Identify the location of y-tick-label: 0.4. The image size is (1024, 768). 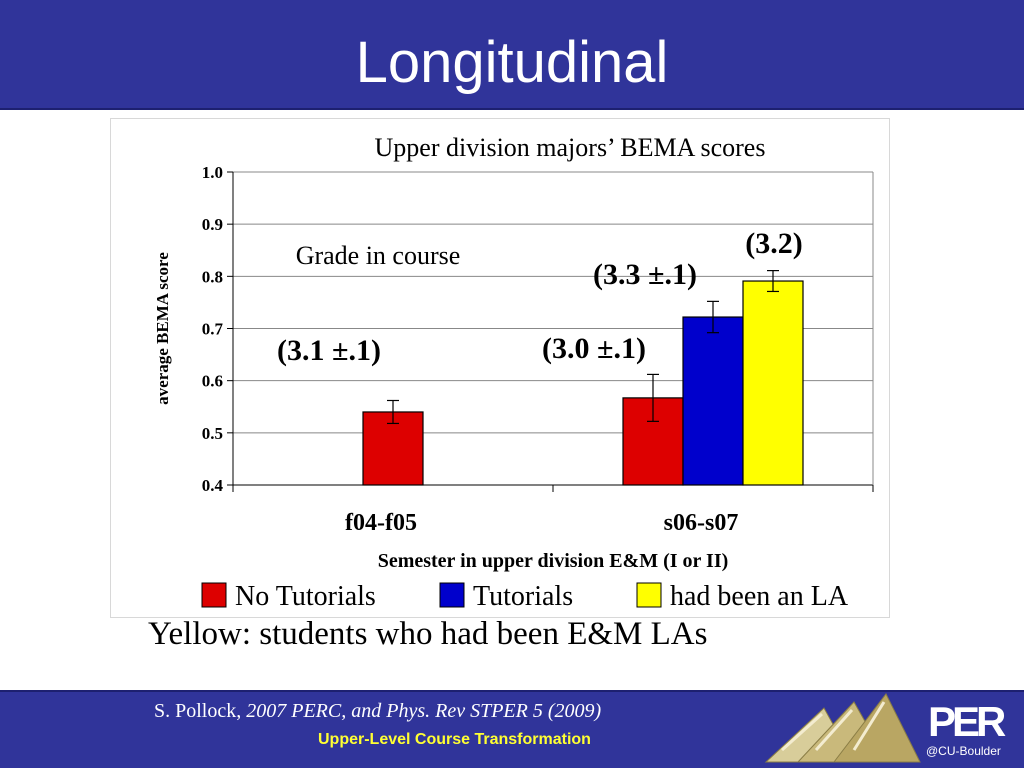
(213, 485).